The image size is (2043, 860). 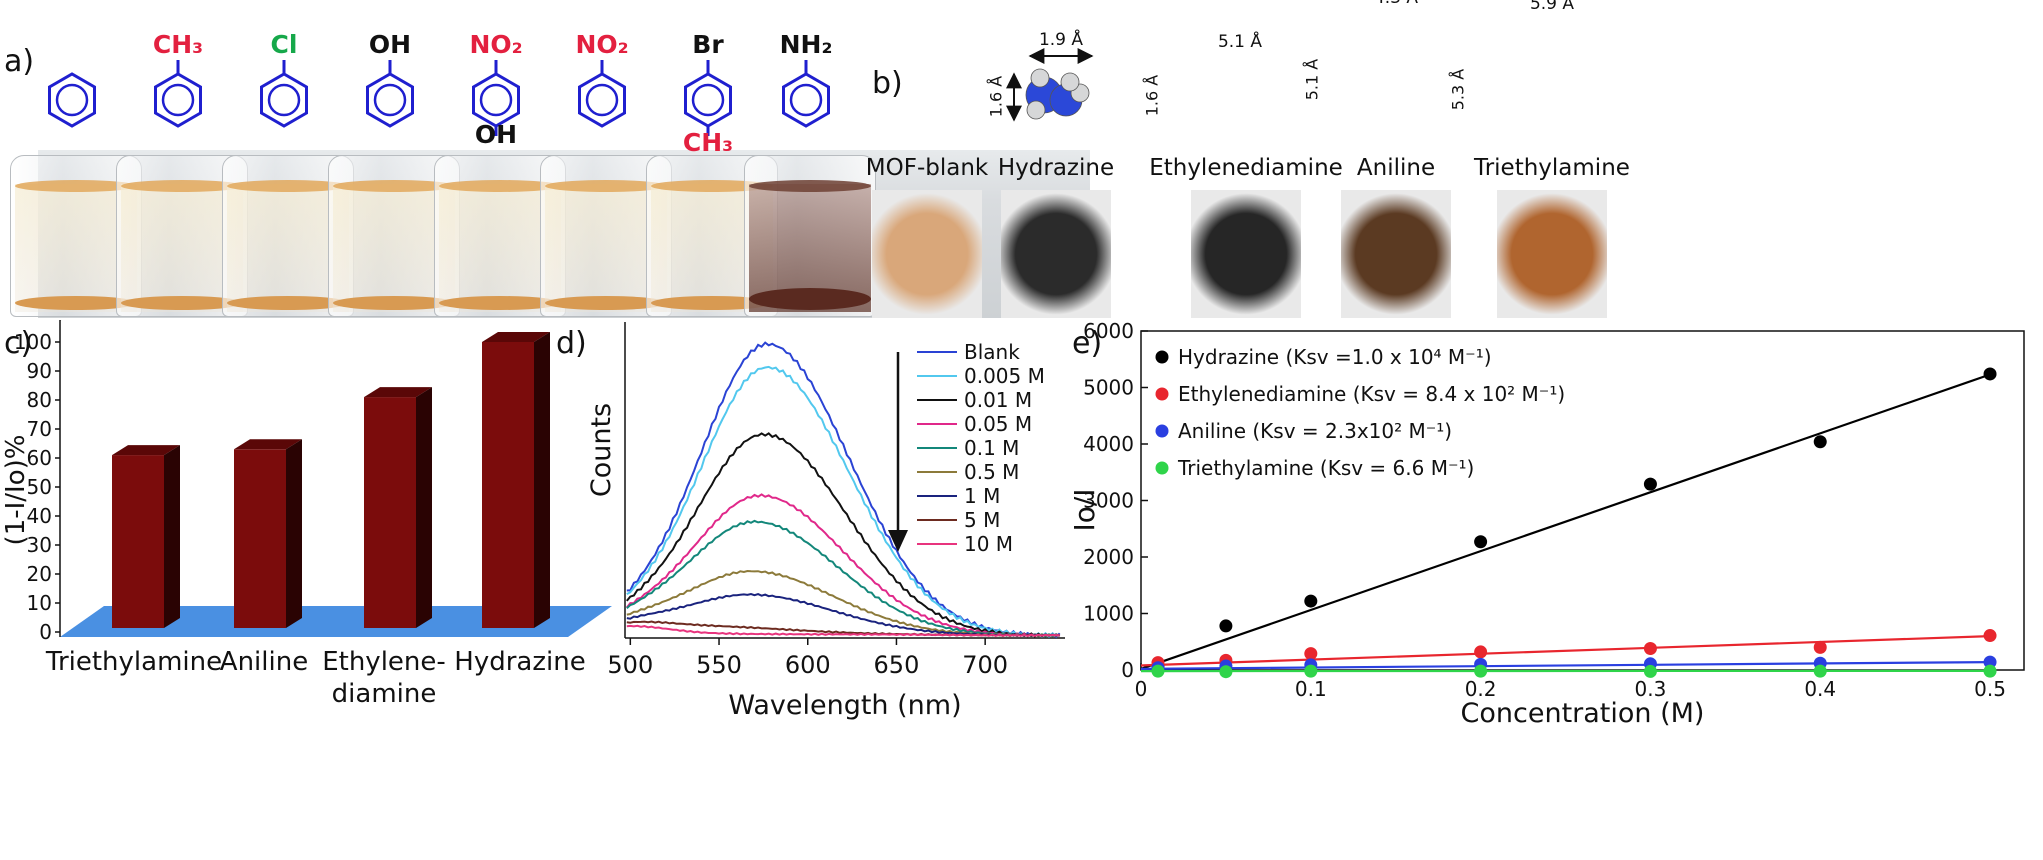 What do you see at coordinates (1004, 376) in the screenshot?
I see `legend-label-1: 0.005 M` at bounding box center [1004, 376].